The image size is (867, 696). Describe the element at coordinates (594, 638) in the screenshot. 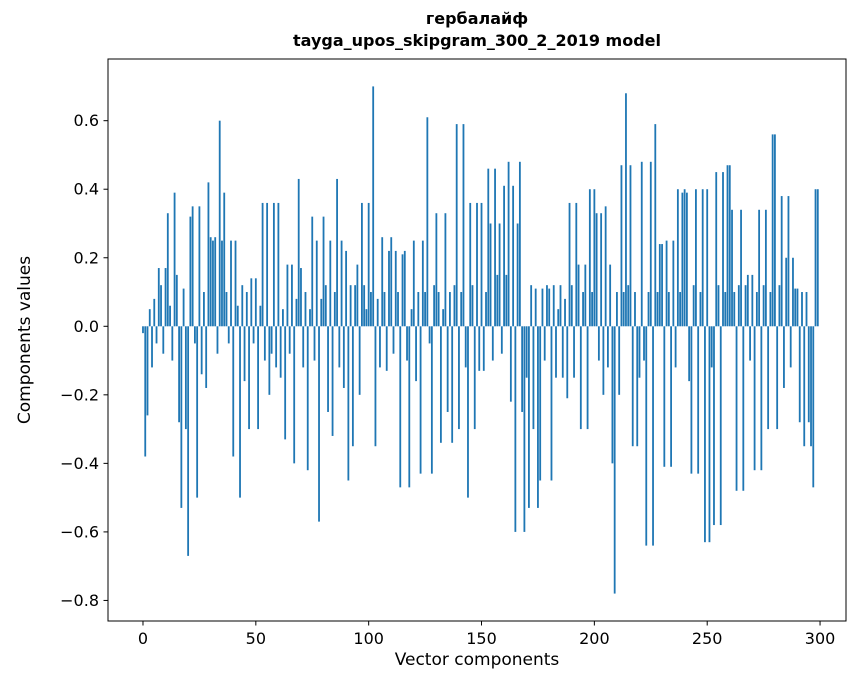

I see `x-tick-label: 200` at that location.